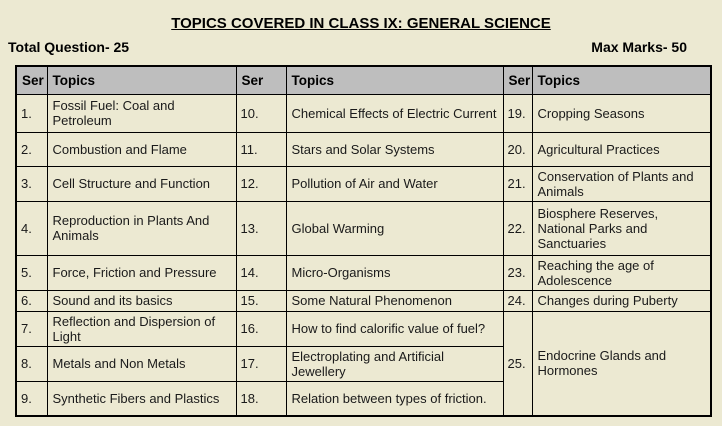 The height and width of the screenshot is (426, 722). What do you see at coordinates (261, 183) in the screenshot?
I see `ser-cell: 12.` at bounding box center [261, 183].